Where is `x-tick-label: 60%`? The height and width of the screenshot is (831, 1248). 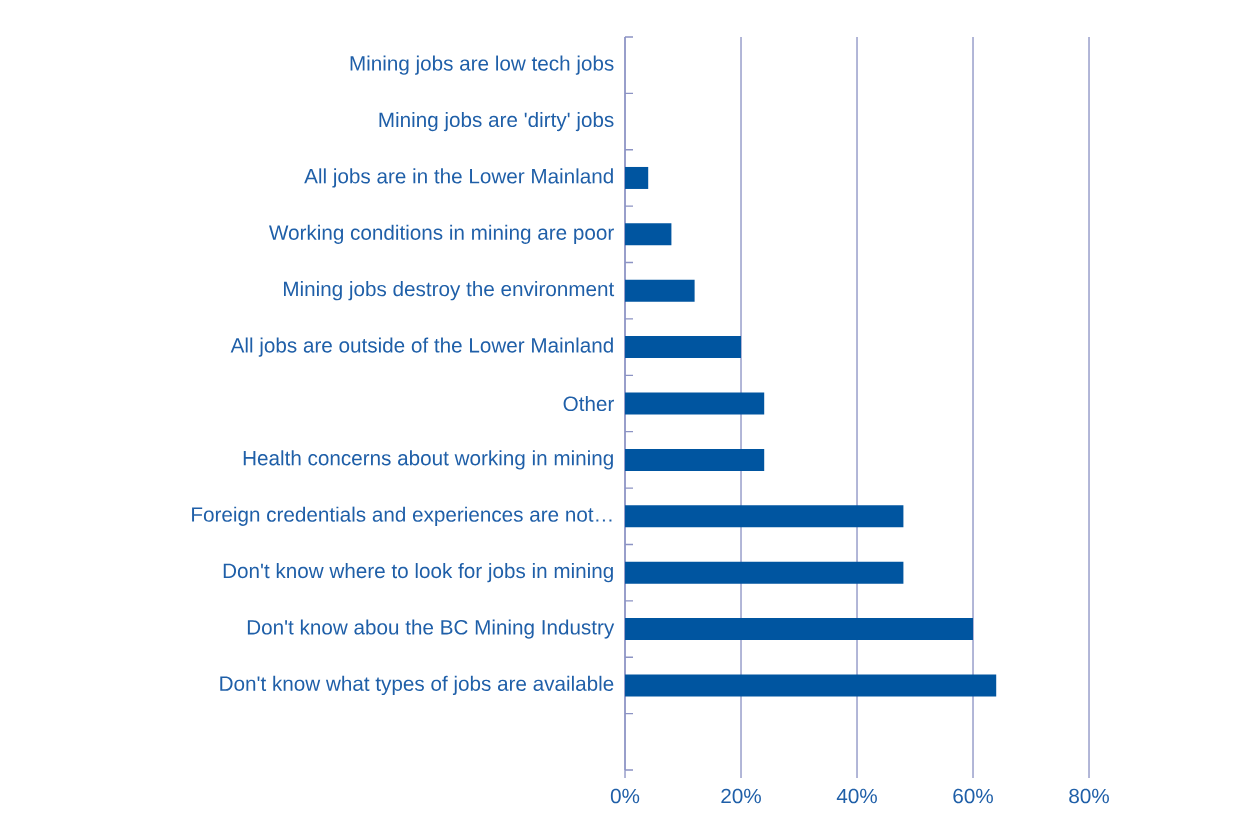
x-tick-label: 60% is located at coordinates (973, 796).